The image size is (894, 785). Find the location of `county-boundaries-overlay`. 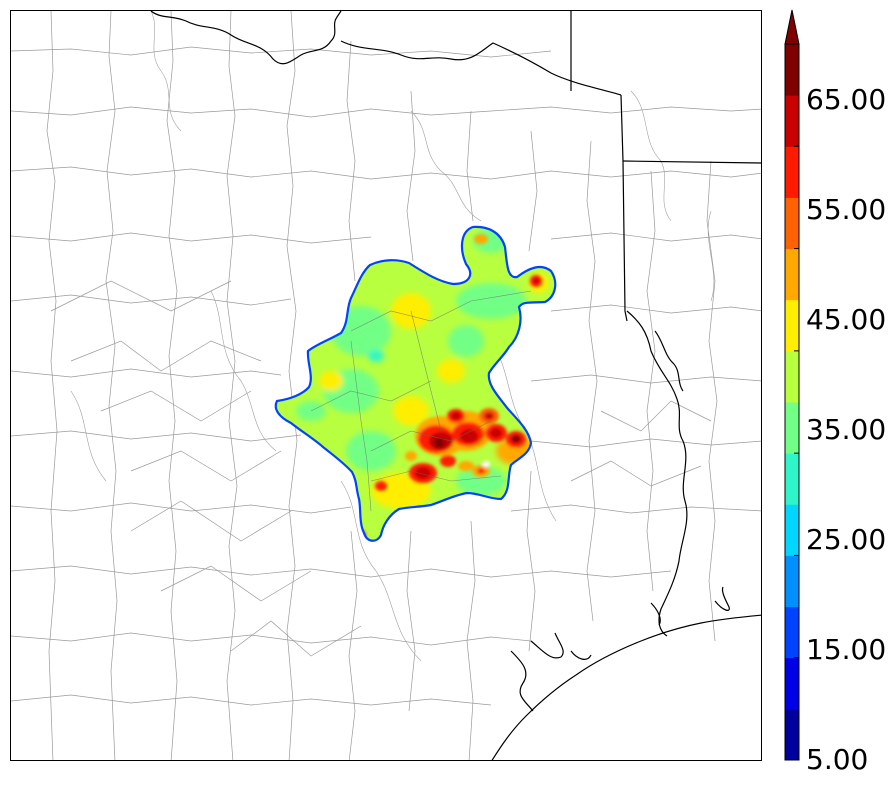

county-boundaries-overlay is located at coordinates (421, 401).